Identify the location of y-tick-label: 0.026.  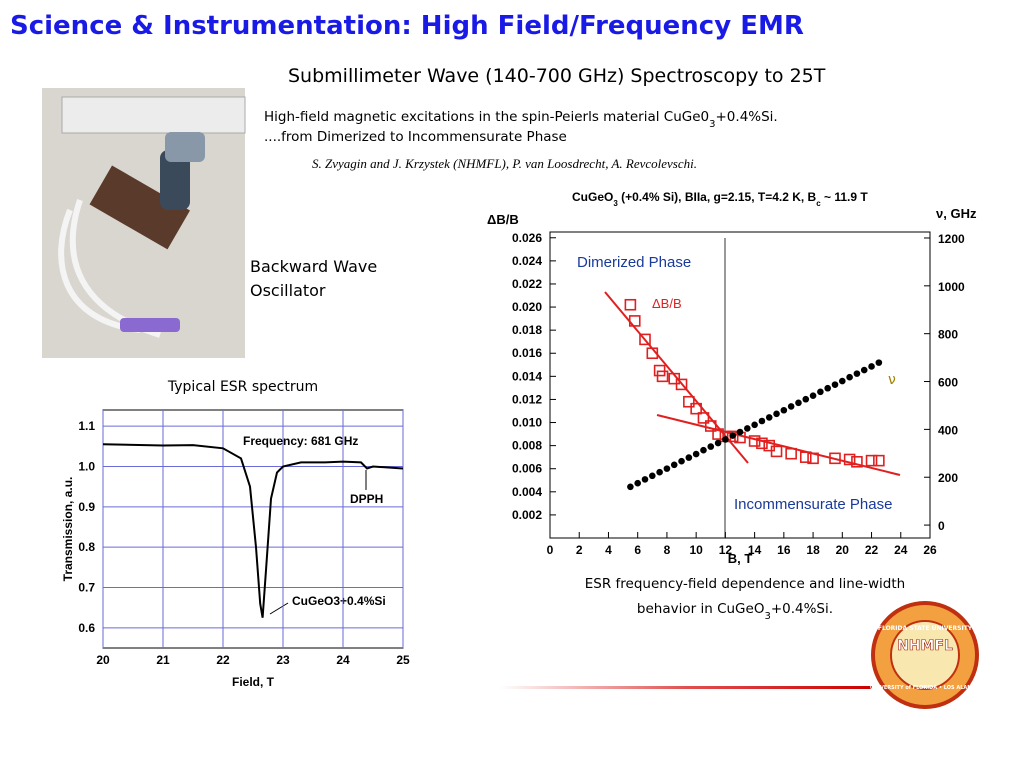
(527, 238).